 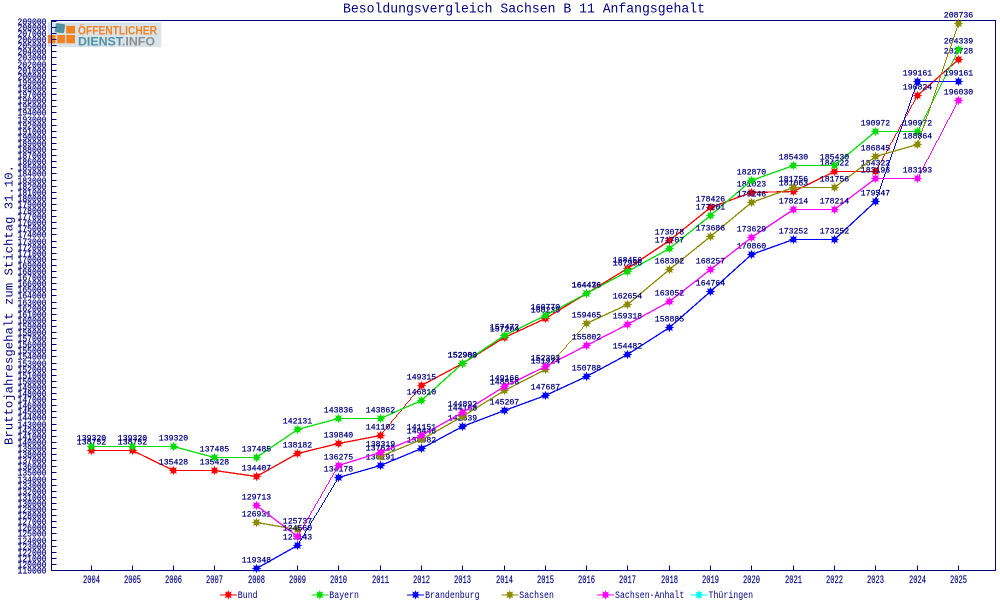 I want to click on svg-text: 186000, so click(x=32, y=163).